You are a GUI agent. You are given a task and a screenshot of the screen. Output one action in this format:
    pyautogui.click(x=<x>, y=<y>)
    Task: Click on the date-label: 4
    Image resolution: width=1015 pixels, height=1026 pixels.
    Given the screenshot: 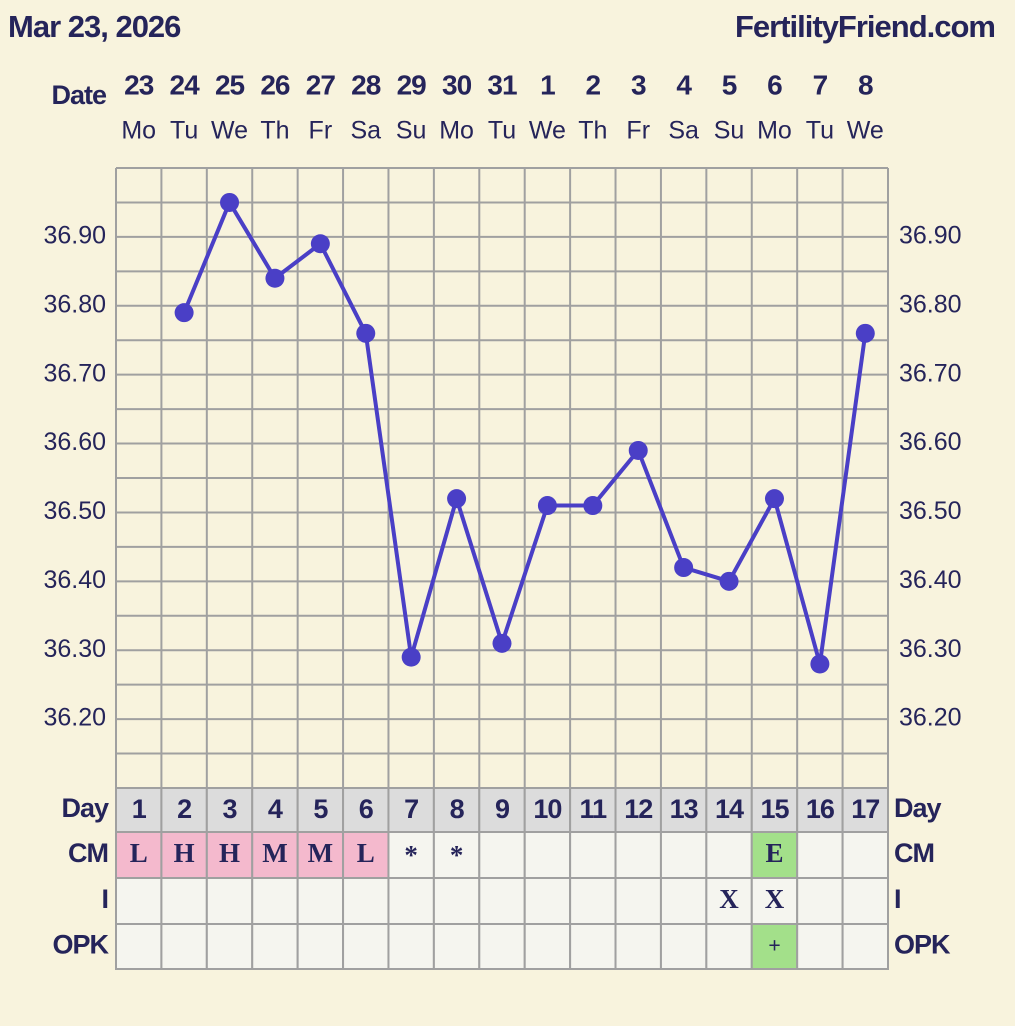 What is the action you would take?
    pyautogui.click(x=684, y=84)
    